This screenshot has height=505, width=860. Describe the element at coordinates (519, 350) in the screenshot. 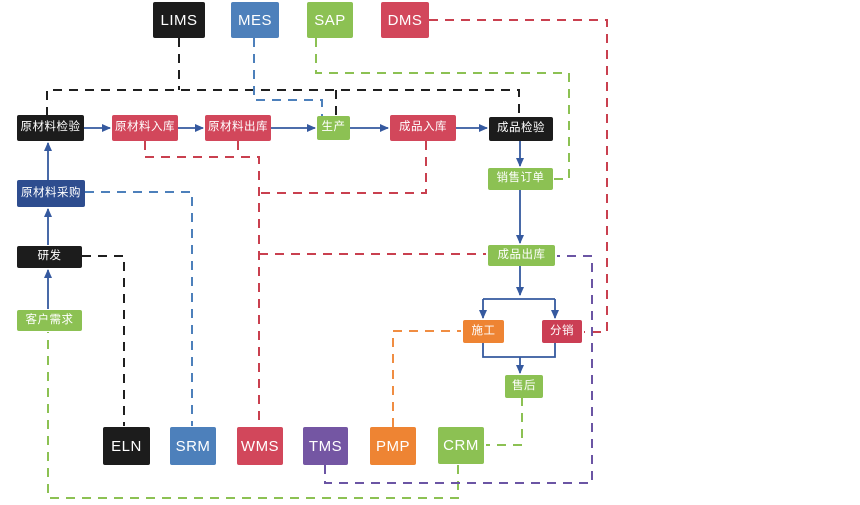

I see `flow-join-bar` at that location.